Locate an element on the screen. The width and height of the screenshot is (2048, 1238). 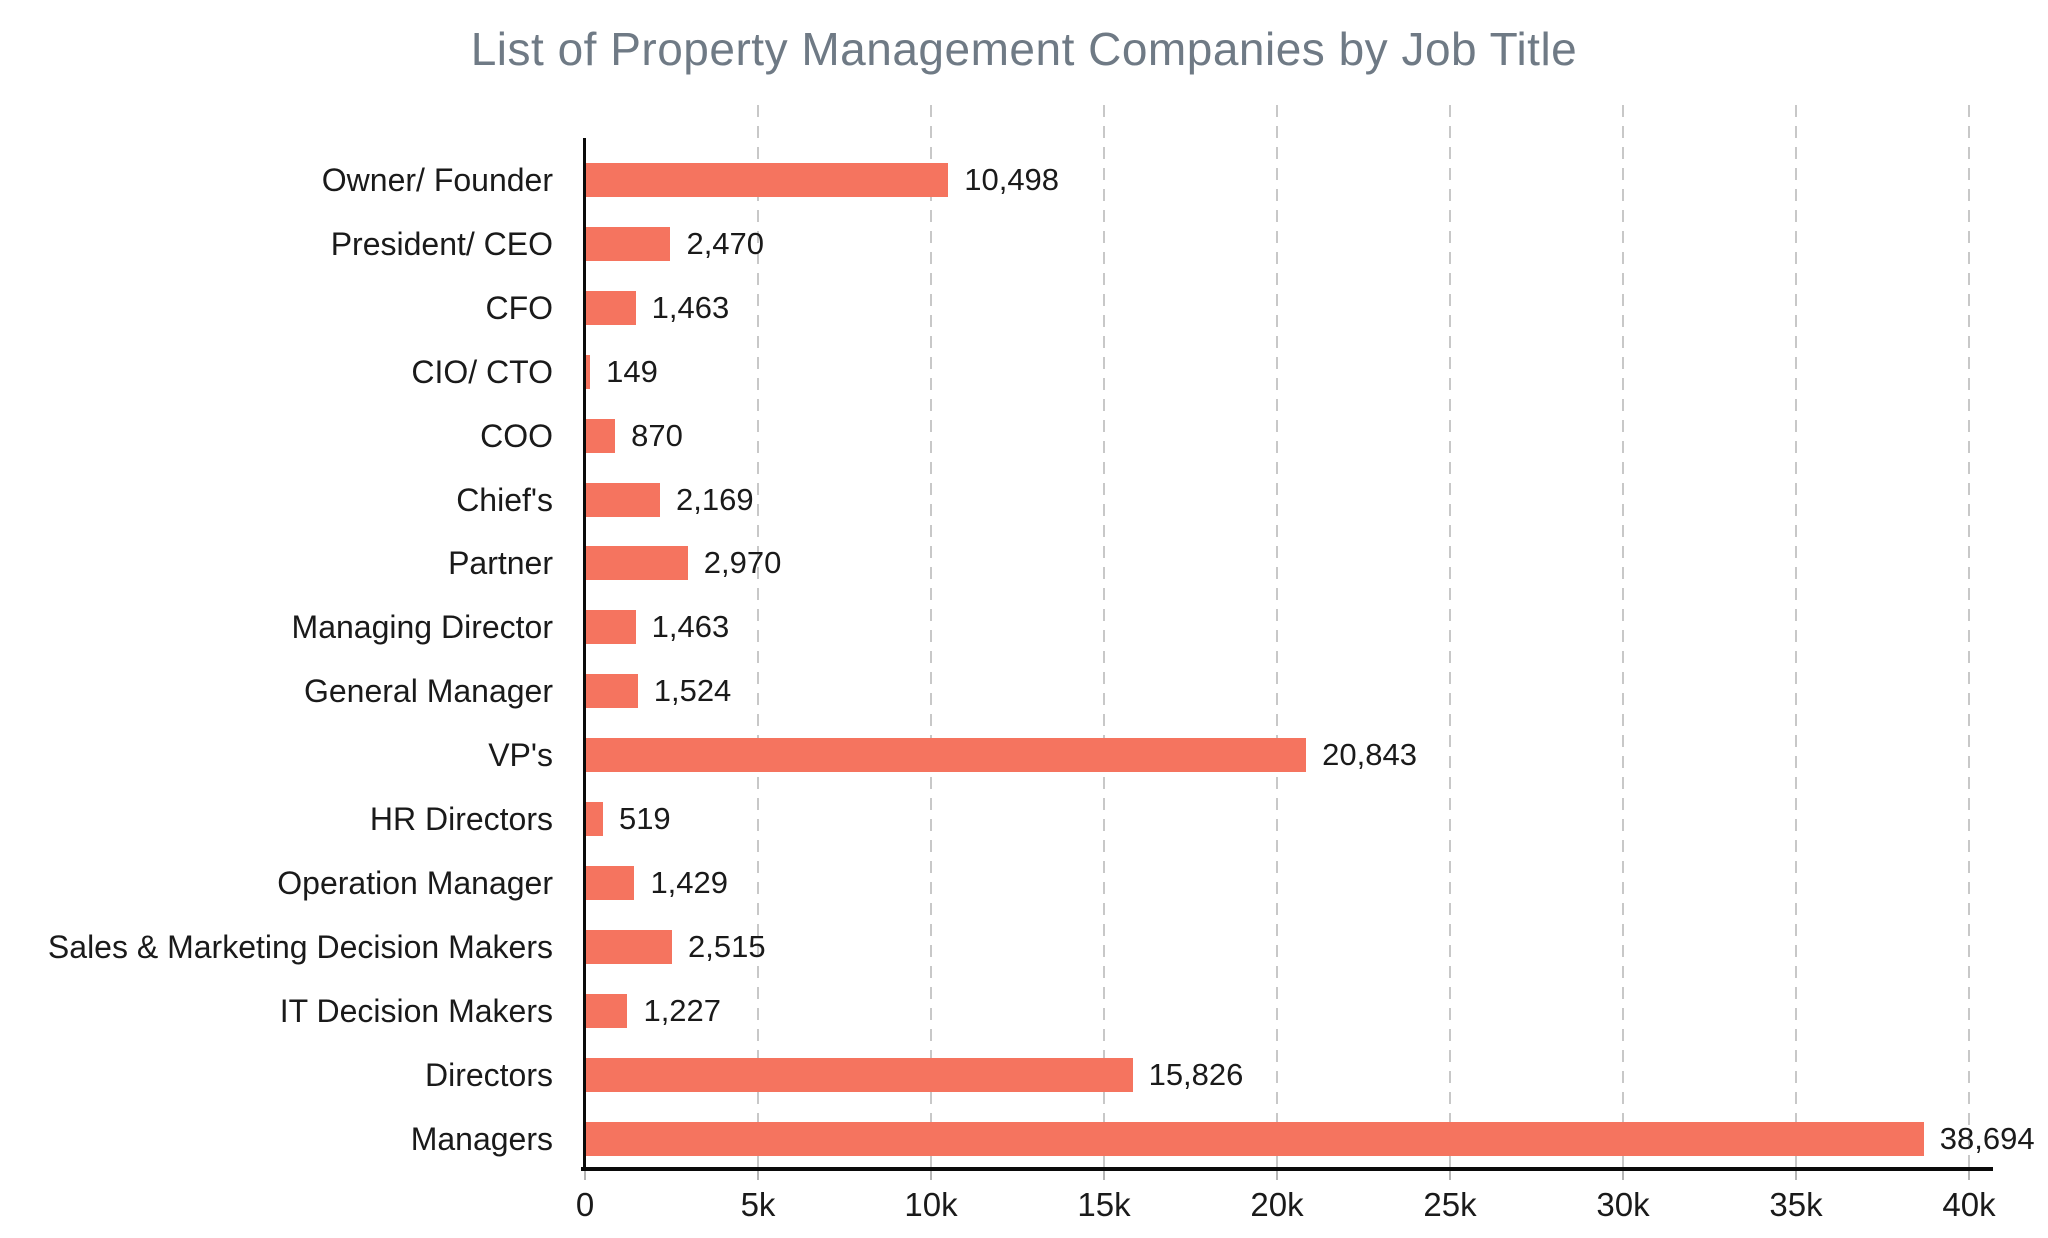
bar-row: Sales & Marketing Decision Makers 2,515 is located at coordinates (1024, 947).